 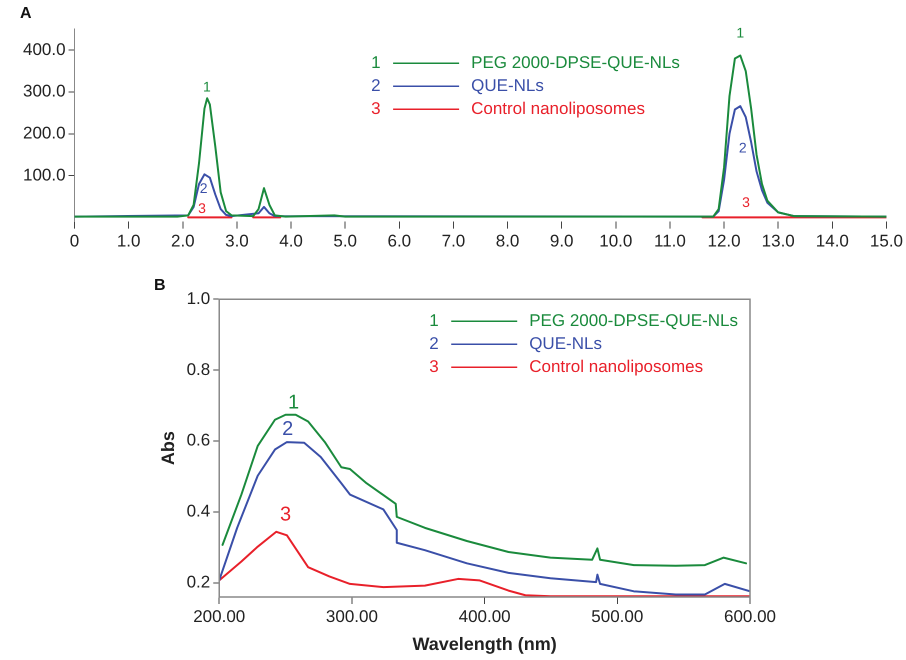 I want to click on chart-title: B, so click(x=160, y=285).